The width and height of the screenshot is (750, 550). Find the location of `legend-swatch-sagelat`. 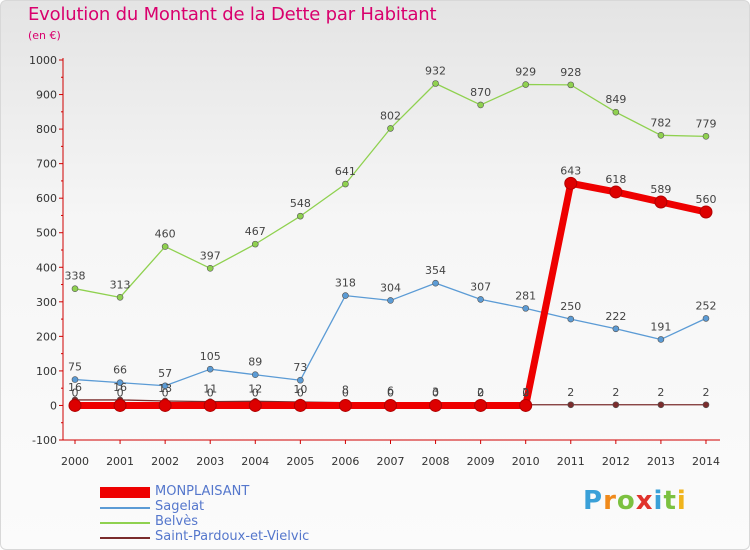

legend-swatch-sagelat is located at coordinates (125, 508).